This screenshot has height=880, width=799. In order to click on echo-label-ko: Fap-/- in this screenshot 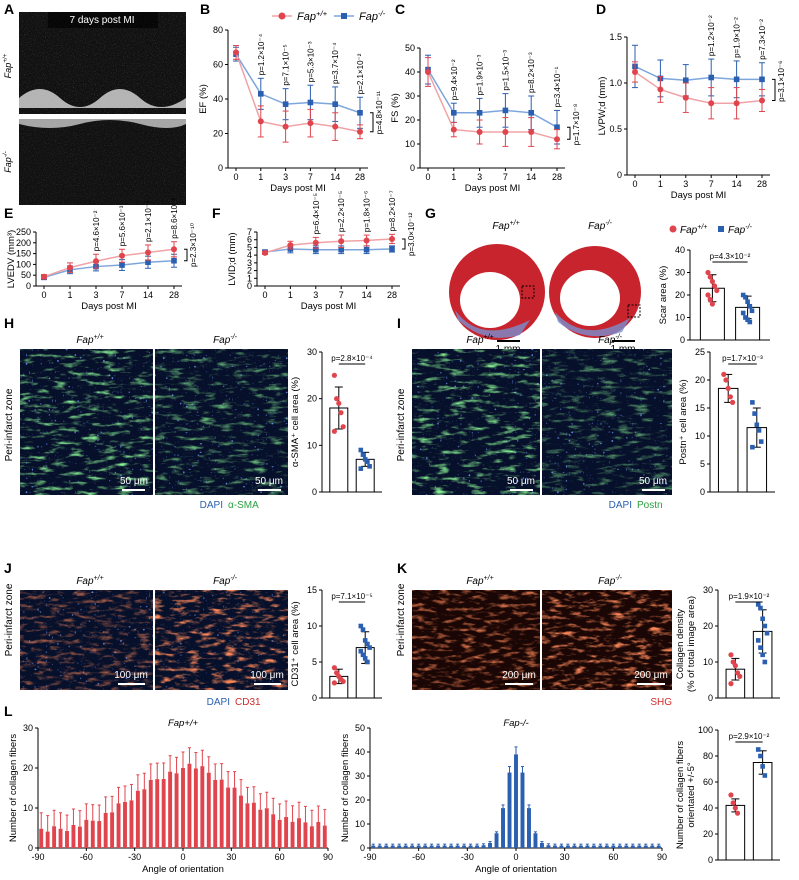, I will do `click(7, 161)`.